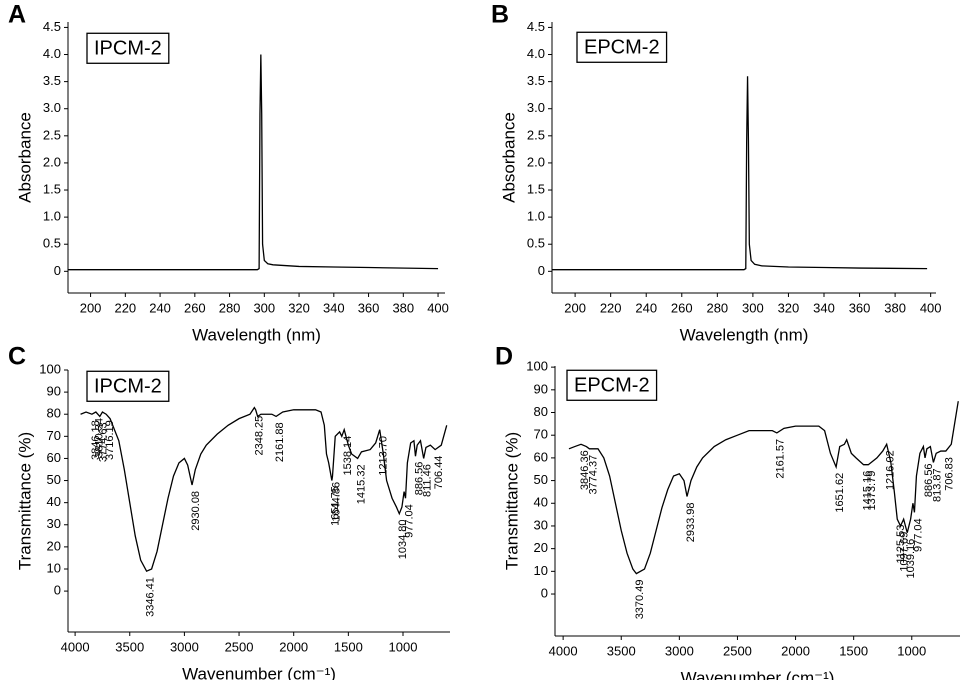  What do you see at coordinates (384, 456) in the screenshot?
I see `peak-label: 1213.70` at bounding box center [384, 456].